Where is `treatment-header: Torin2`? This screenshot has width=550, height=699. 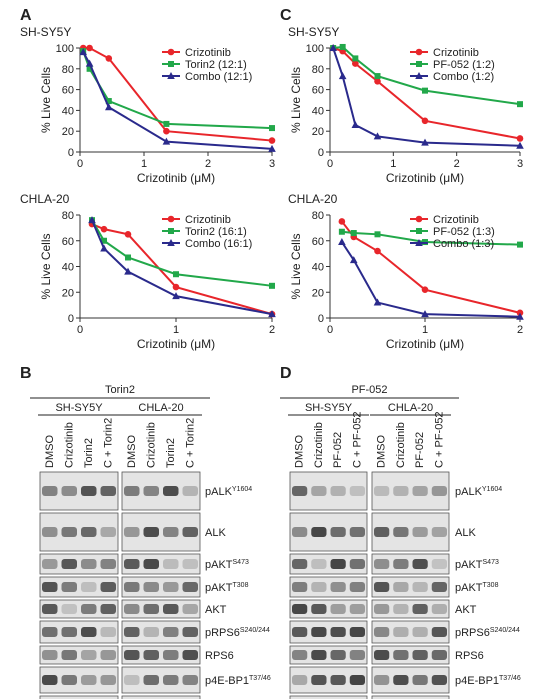 treatment-header: Torin2 is located at coordinates (120, 390).